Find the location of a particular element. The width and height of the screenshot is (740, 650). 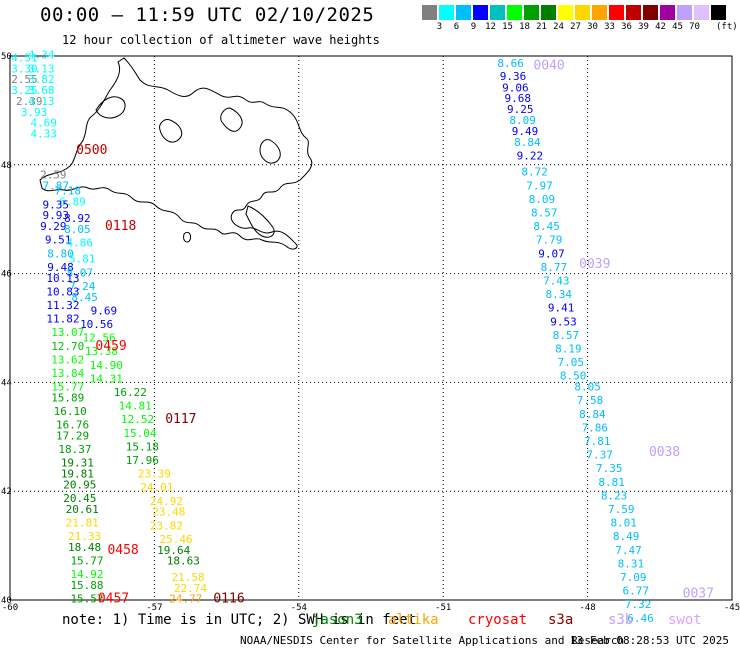

legend-label: 45 is located at coordinates (677, 27).